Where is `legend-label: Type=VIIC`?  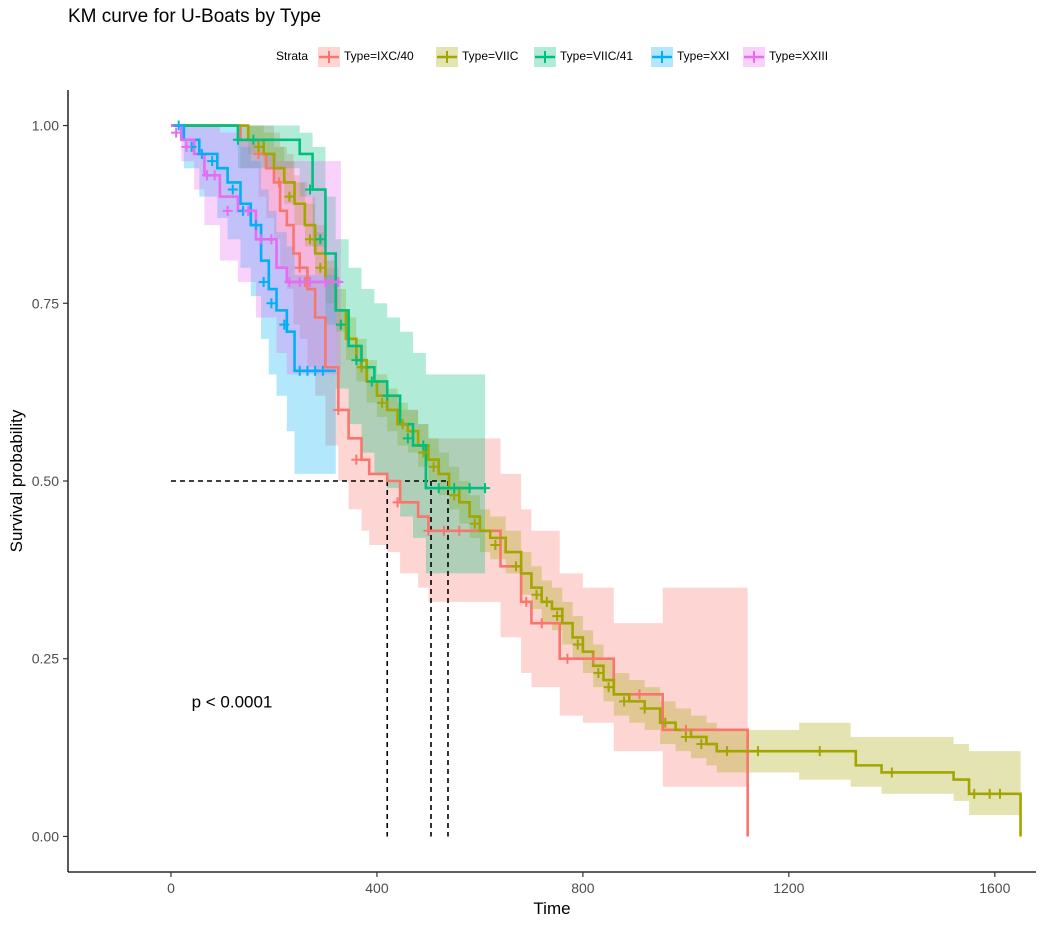
legend-label: Type=VIIC is located at coordinates (490, 56).